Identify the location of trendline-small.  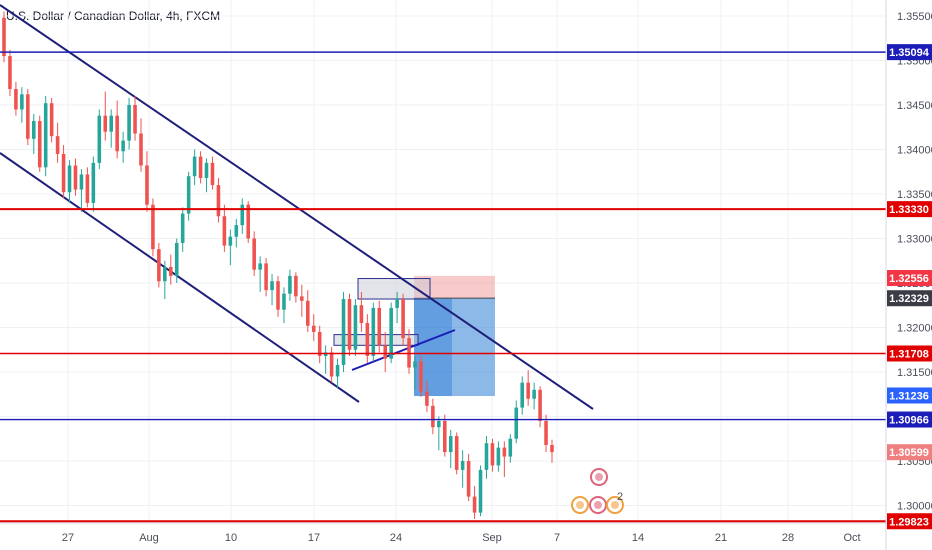
(403, 350).